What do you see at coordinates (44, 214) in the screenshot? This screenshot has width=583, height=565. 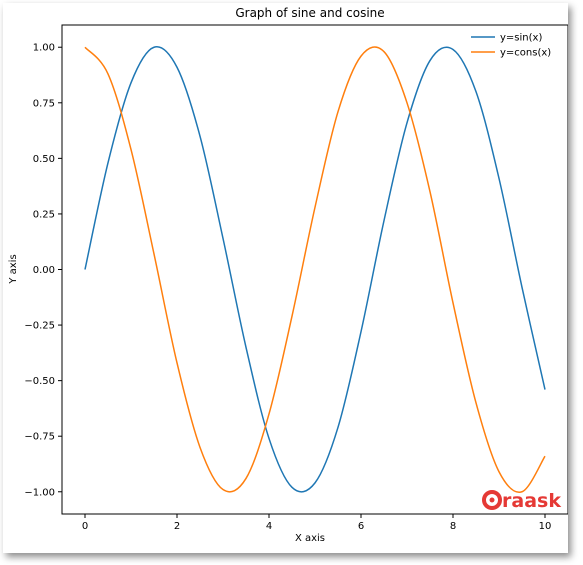 I see `y-tick-label: 0.25` at bounding box center [44, 214].